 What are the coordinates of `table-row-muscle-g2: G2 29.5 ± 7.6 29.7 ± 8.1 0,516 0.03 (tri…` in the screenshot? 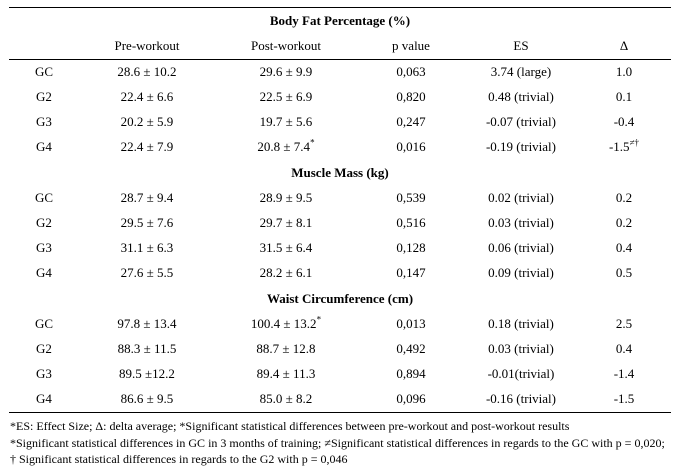 It's located at (340, 223).